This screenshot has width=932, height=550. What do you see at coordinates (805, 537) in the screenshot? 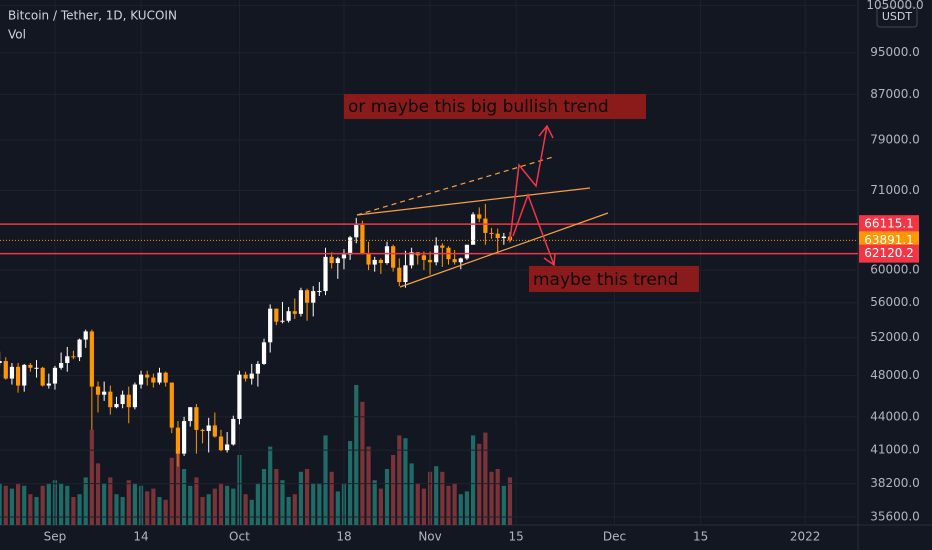
I see `x-tick-label: 2022` at bounding box center [805, 537].